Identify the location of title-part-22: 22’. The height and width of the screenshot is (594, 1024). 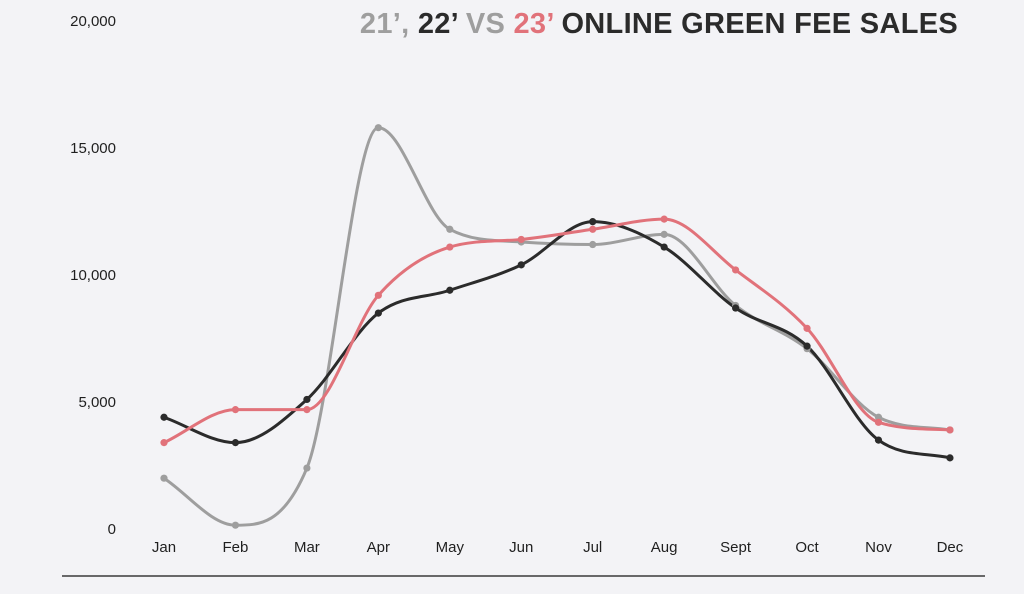
(441, 24).